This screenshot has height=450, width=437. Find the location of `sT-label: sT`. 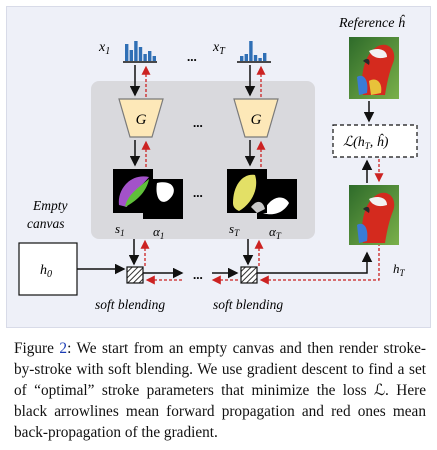

sT-label: sT is located at coordinates (234, 229).